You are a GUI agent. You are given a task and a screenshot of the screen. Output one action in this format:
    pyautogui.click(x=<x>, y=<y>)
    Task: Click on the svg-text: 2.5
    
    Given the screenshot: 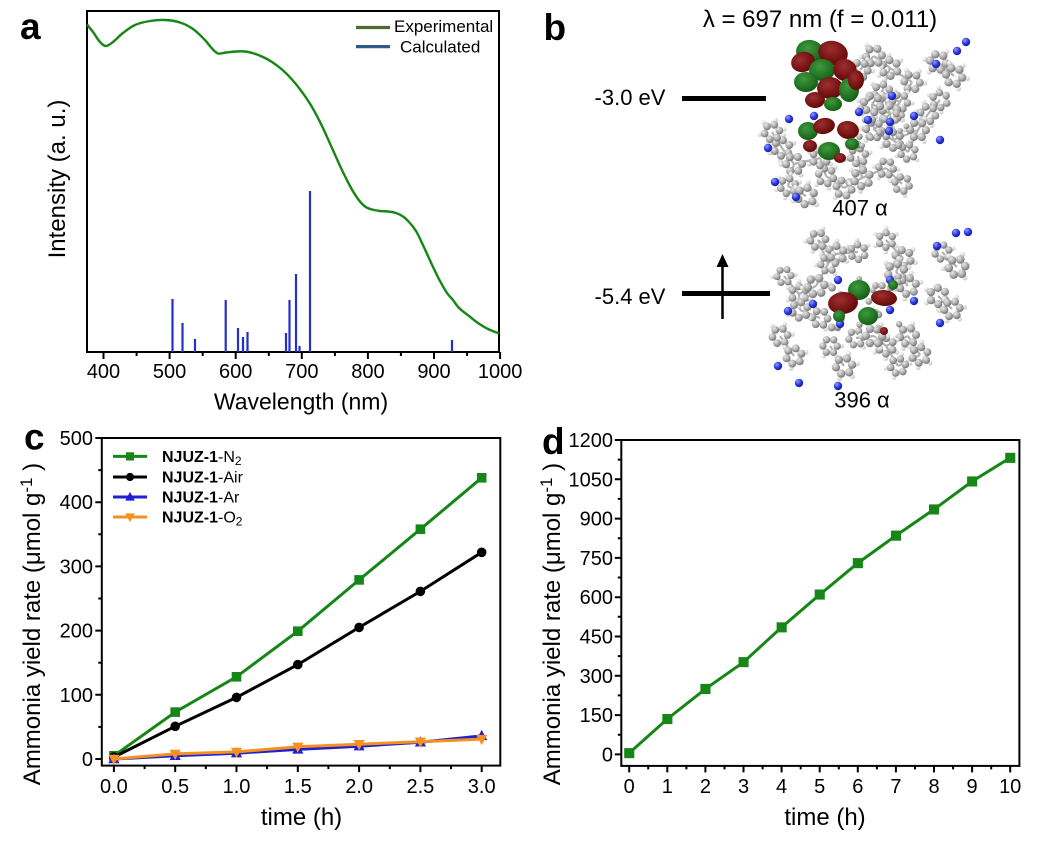 What is the action you would take?
    pyautogui.click(x=420, y=787)
    